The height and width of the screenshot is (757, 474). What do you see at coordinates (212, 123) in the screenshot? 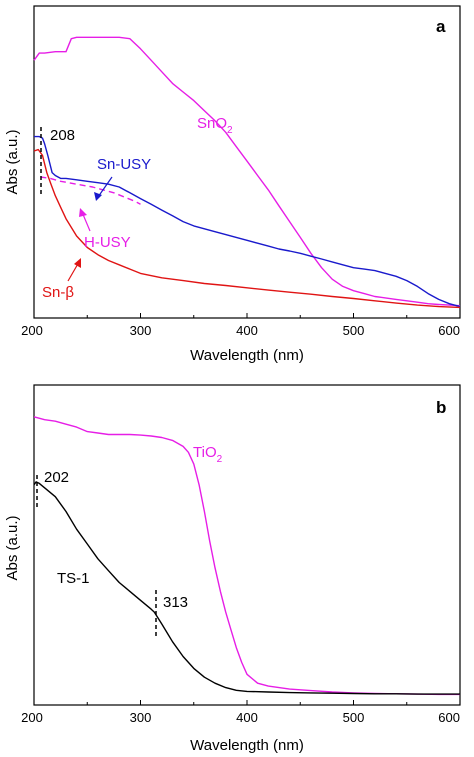
I see `panel-a-label-sno2-main: SnO` at bounding box center [212, 123].